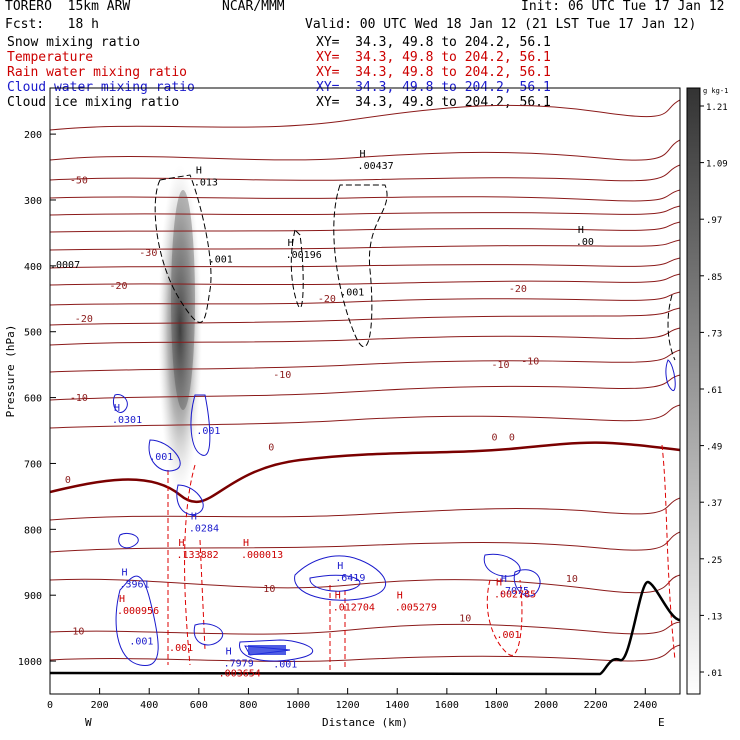 Image resolution: width=740 pixels, height=740 pixels. Describe the element at coordinates (433, 57) in the screenshot. I see `field-xy-temperature: XY= 34.3, 49.8 to 204.2, 56.1` at that location.